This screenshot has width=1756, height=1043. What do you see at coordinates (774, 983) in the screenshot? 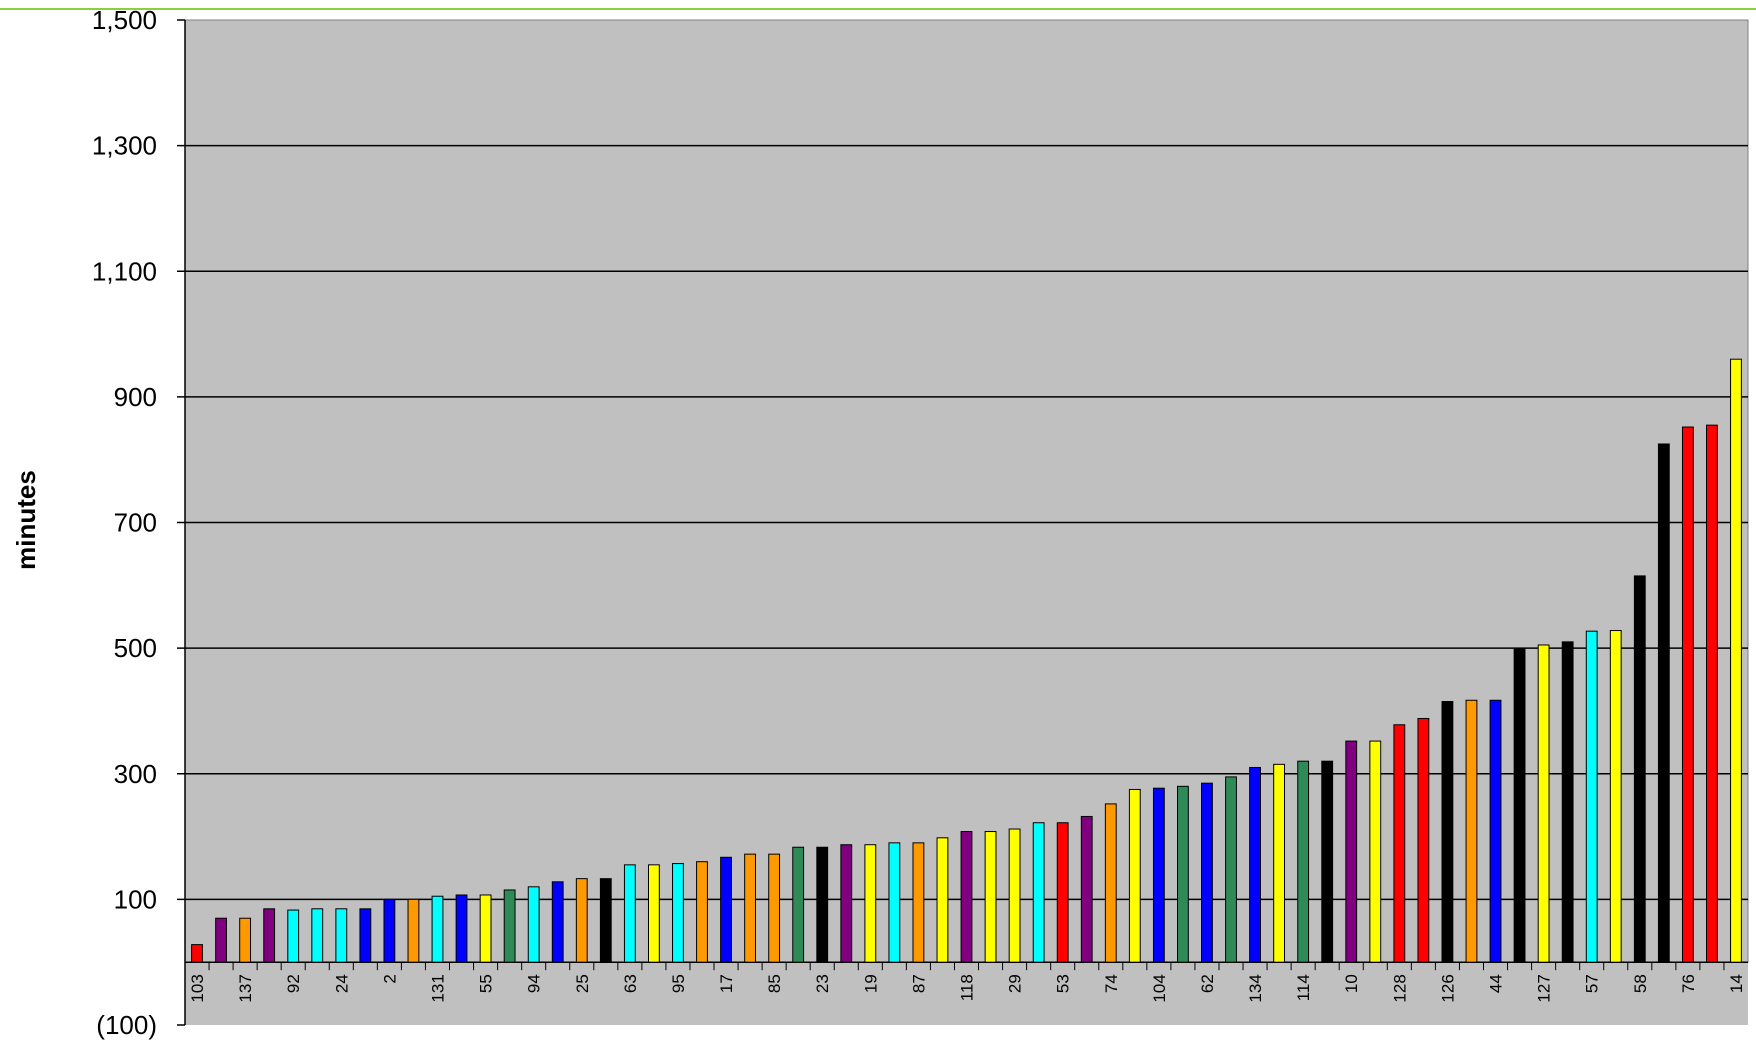
I see `x-tick-label: 85` at bounding box center [774, 983].